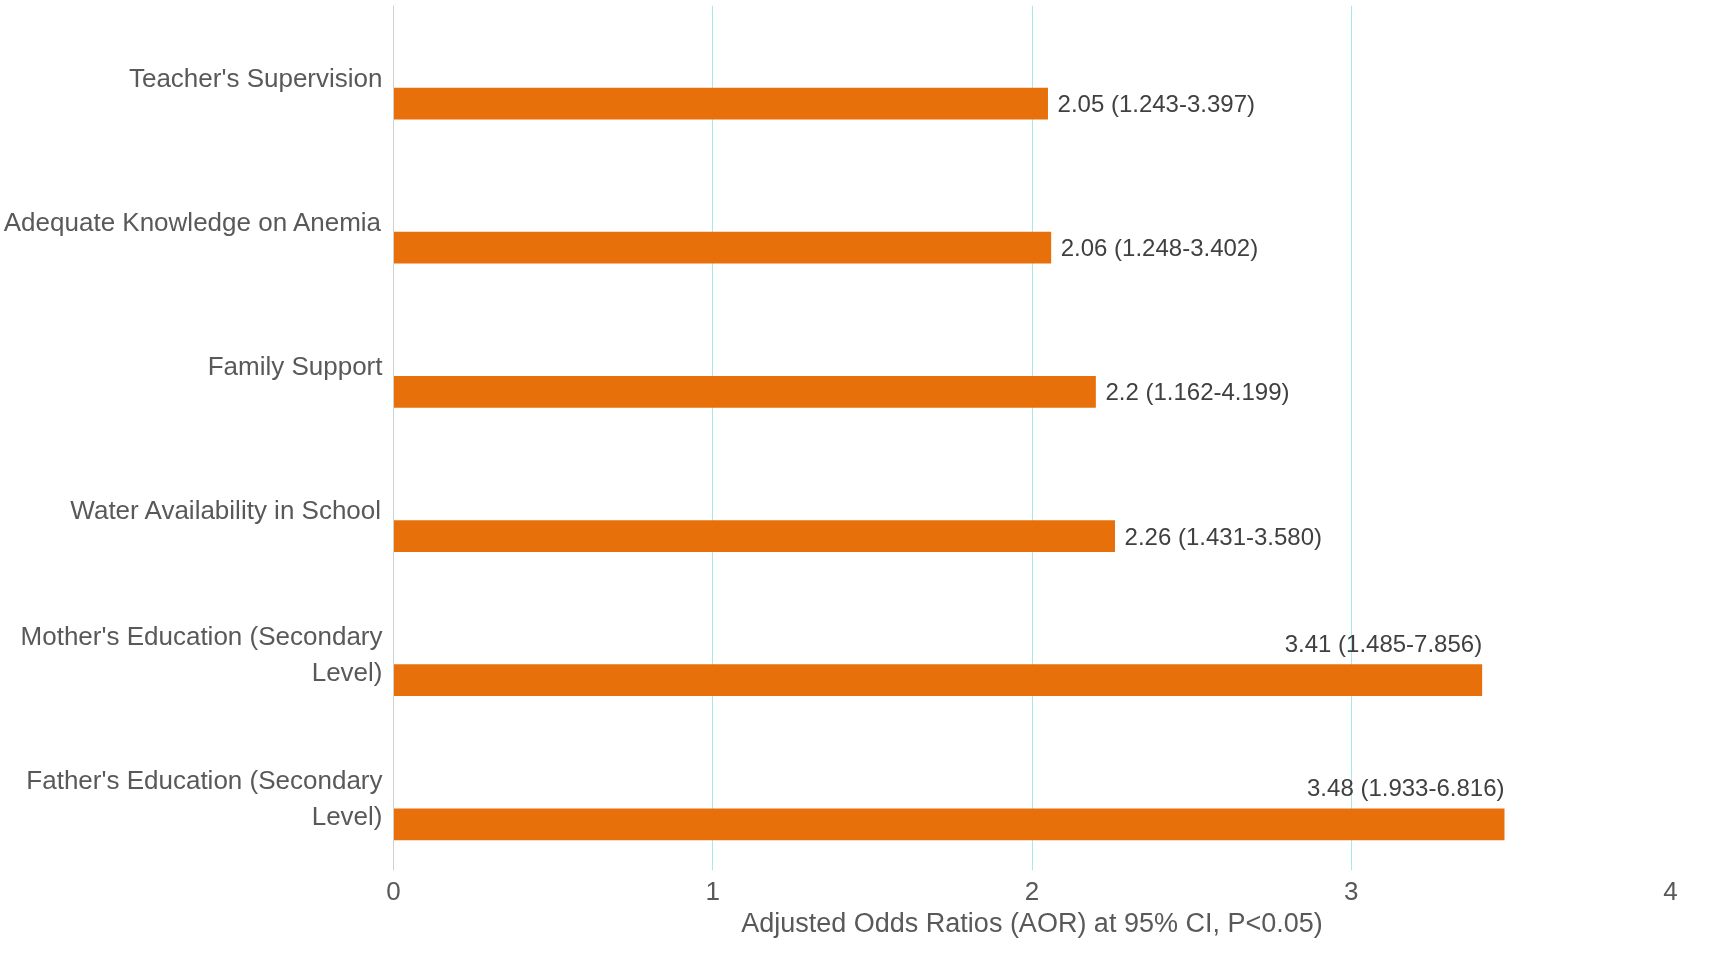  What do you see at coordinates (201, 654) in the screenshot?
I see `y-tick-label: Mother's Education (Secondary Level)` at bounding box center [201, 654].